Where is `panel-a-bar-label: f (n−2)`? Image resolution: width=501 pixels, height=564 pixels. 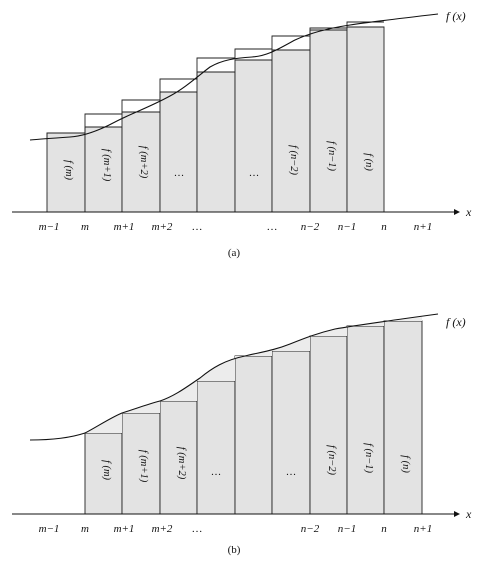 panel-a-bar-label: f (n−2) is located at coordinates (293, 160).